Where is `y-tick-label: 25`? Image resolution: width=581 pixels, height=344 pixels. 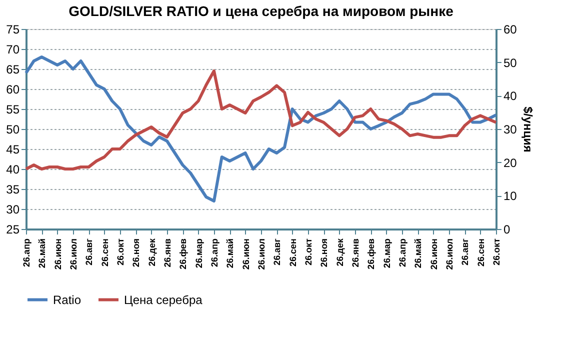
y-tick-label: 25 is located at coordinates (13, 229).